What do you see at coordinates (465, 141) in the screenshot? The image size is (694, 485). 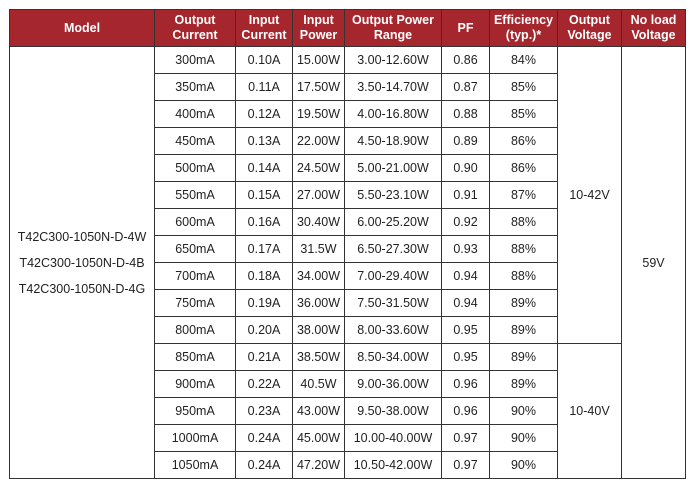 I see `pf-cell: 0.89` at bounding box center [465, 141].